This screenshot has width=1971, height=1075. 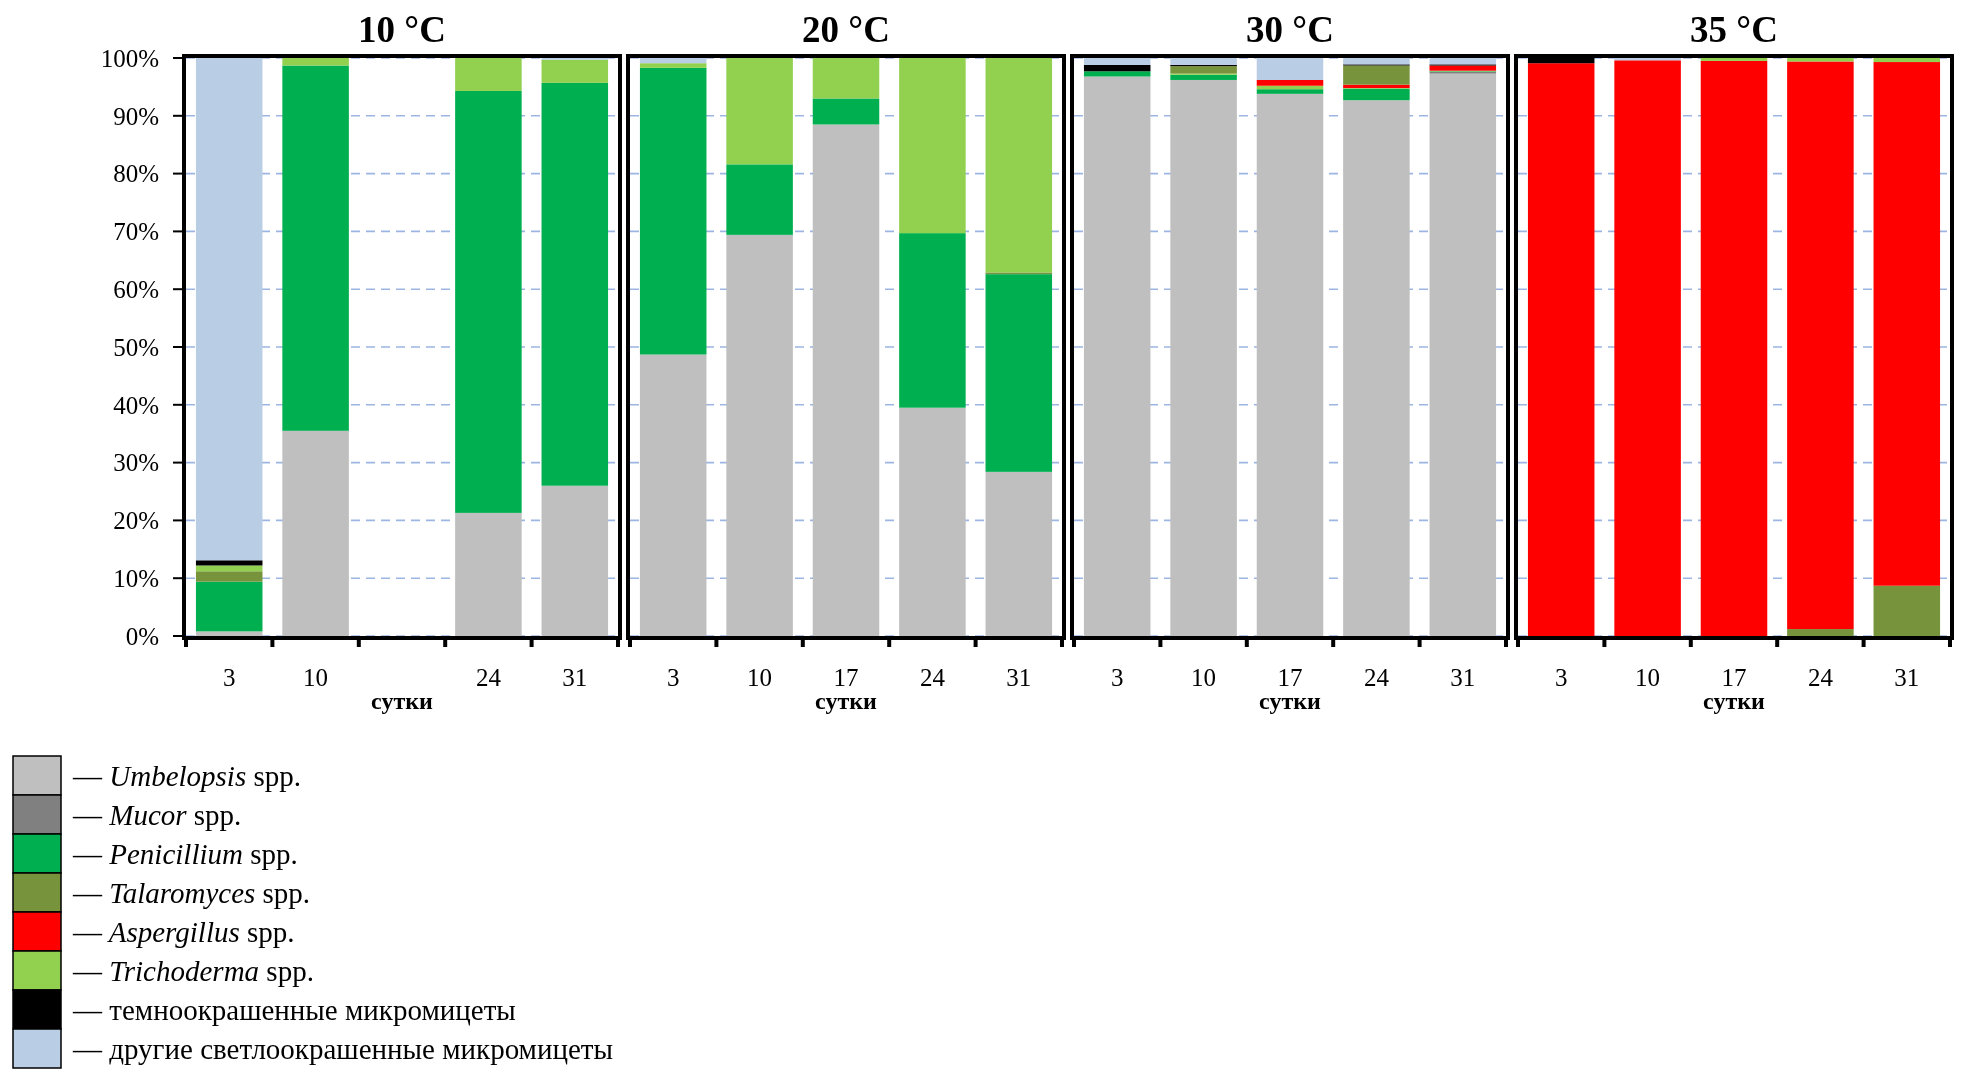 What do you see at coordinates (136, 578) in the screenshot?
I see `y-tick-label: 10%` at bounding box center [136, 578].